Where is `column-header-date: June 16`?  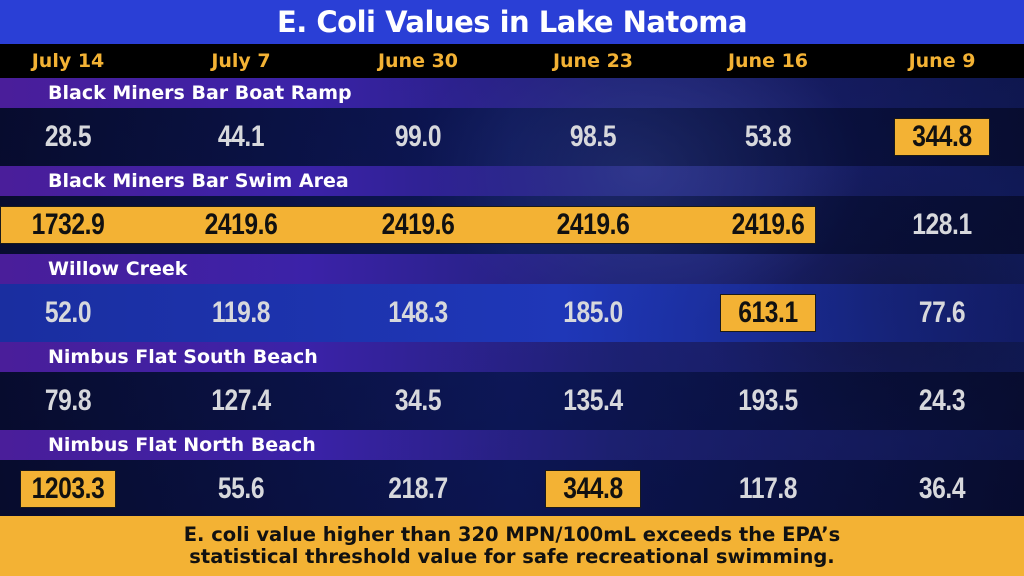 column-header-date: June 16 is located at coordinates (768, 61).